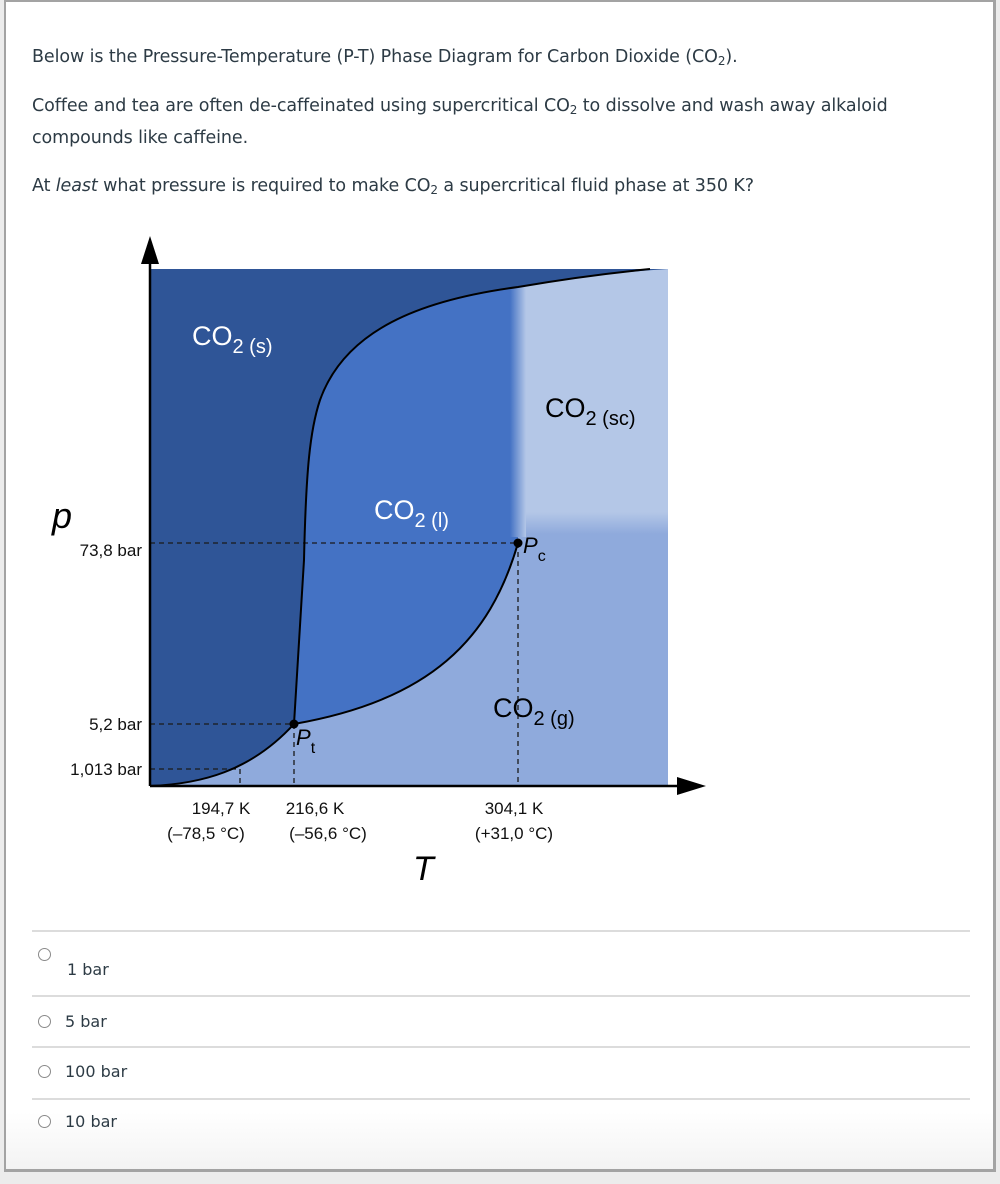  What do you see at coordinates (44, 186) in the screenshot?
I see `text: At` at bounding box center [44, 186].